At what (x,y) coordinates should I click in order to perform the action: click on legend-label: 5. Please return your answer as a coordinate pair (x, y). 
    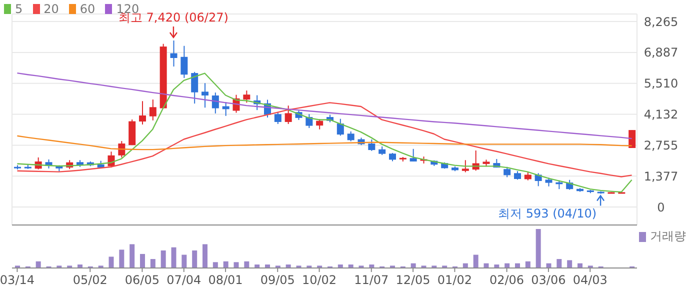
    Looking at the image, I should click on (19, 9).